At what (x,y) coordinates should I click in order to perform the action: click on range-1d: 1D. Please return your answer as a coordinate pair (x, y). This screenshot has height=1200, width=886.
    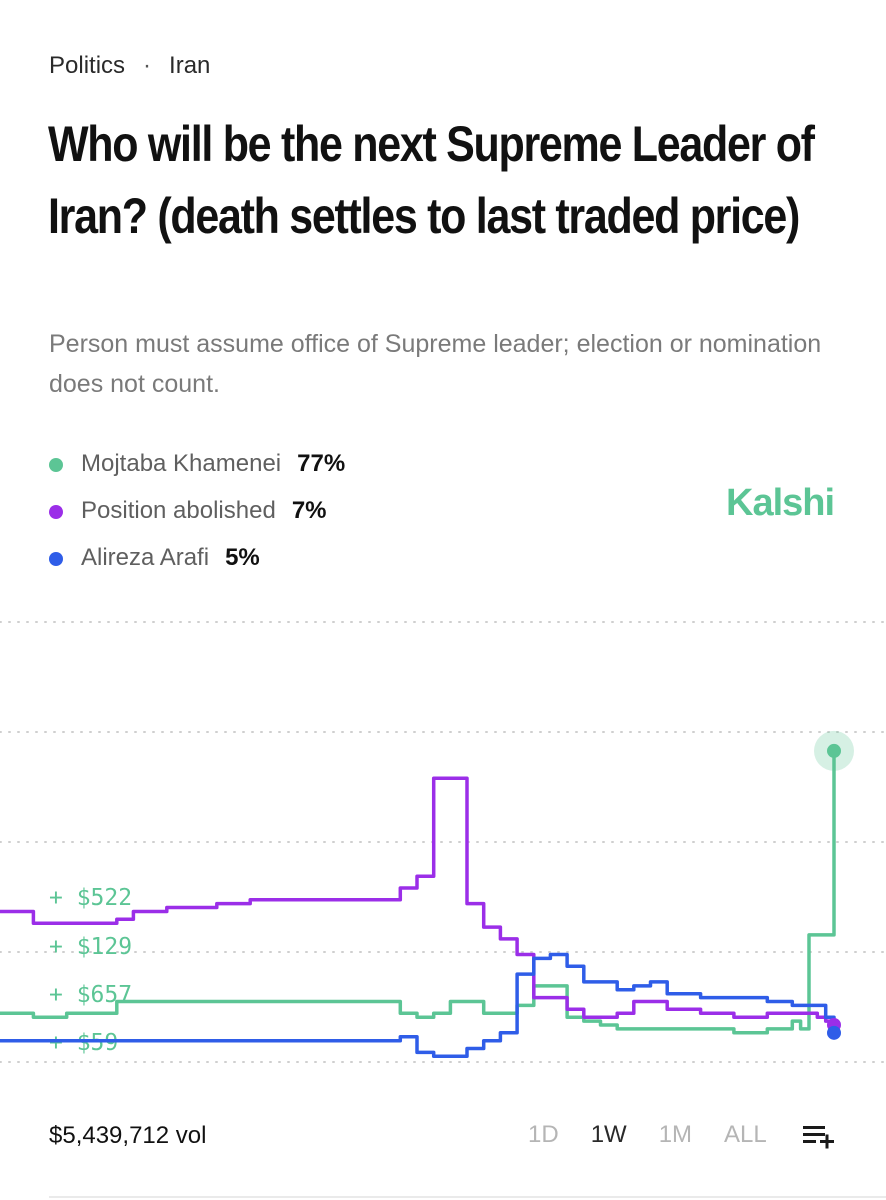
    Looking at the image, I should click on (543, 1134).